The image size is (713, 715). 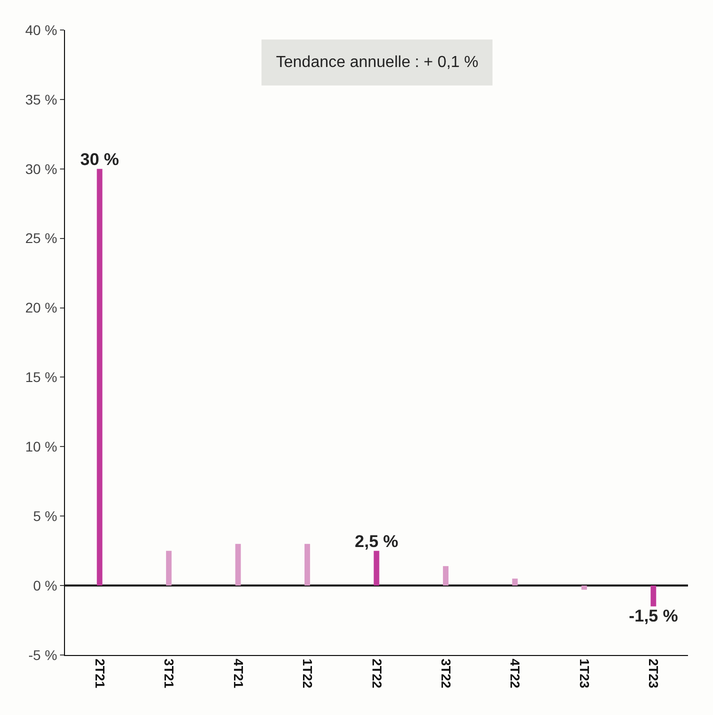 I want to click on x-tick-label: 2T23, so click(x=654, y=673).